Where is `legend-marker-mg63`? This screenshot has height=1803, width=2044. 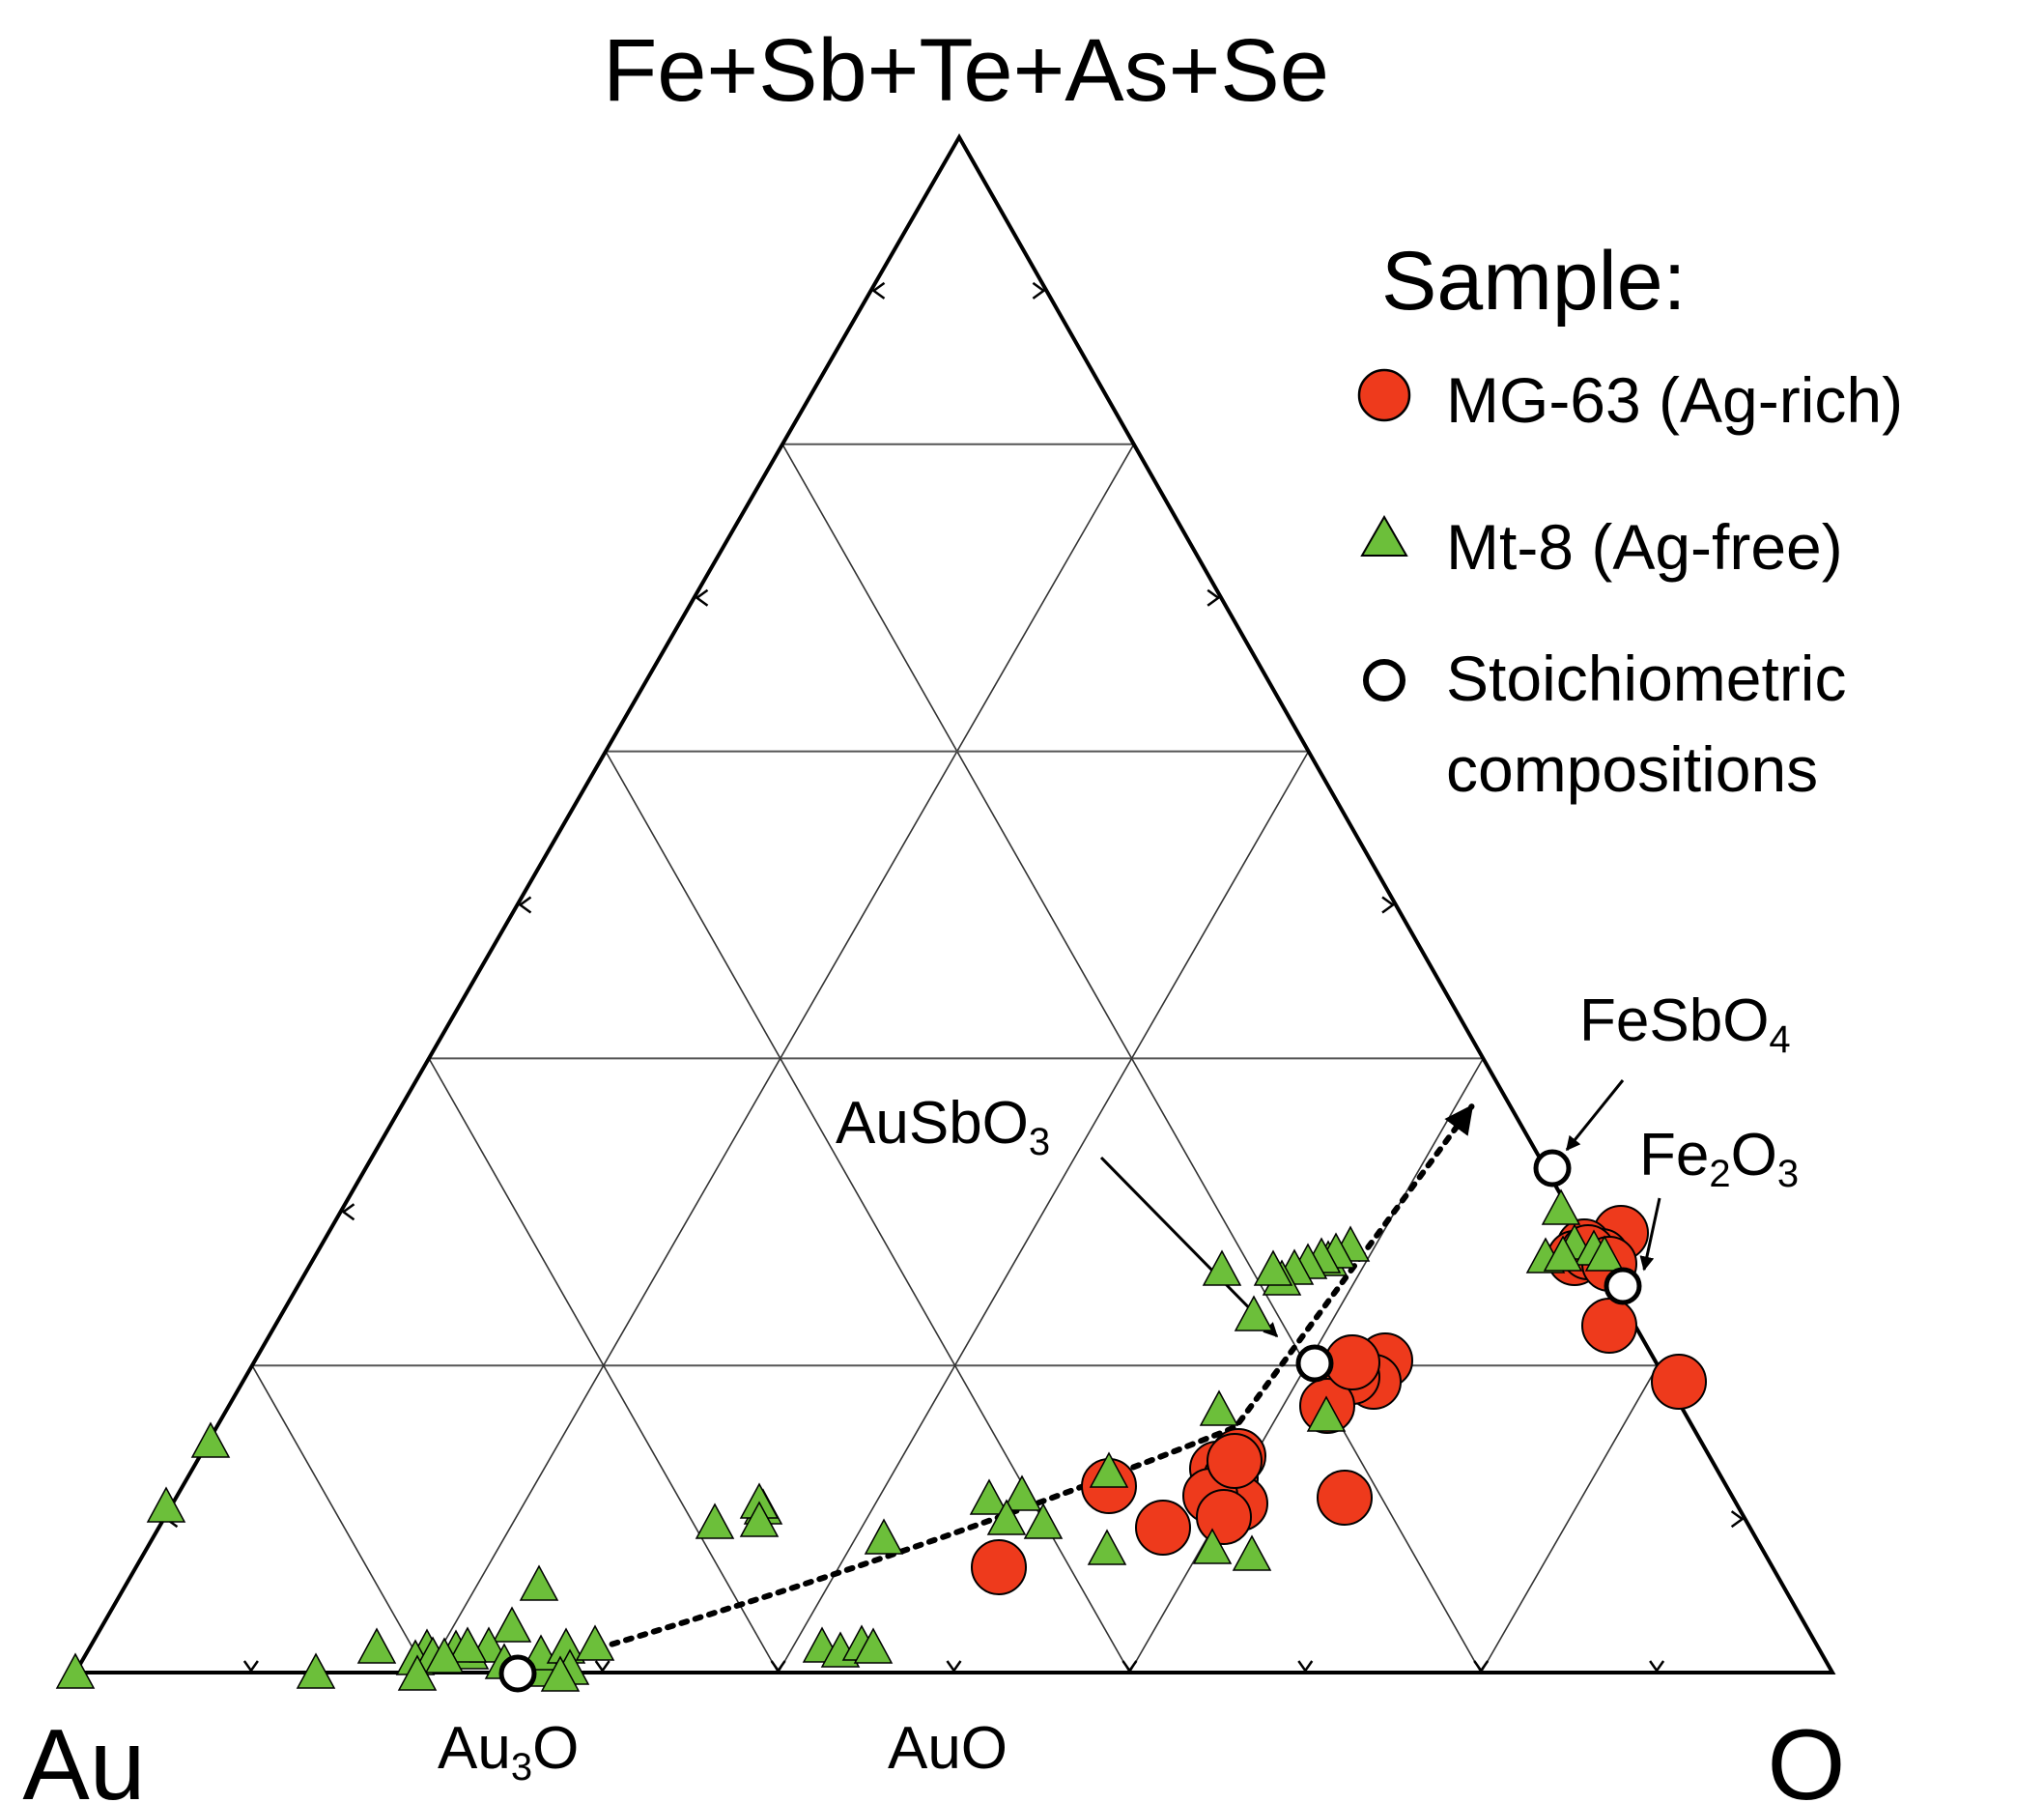 legend-marker-mg63 is located at coordinates (1384, 395).